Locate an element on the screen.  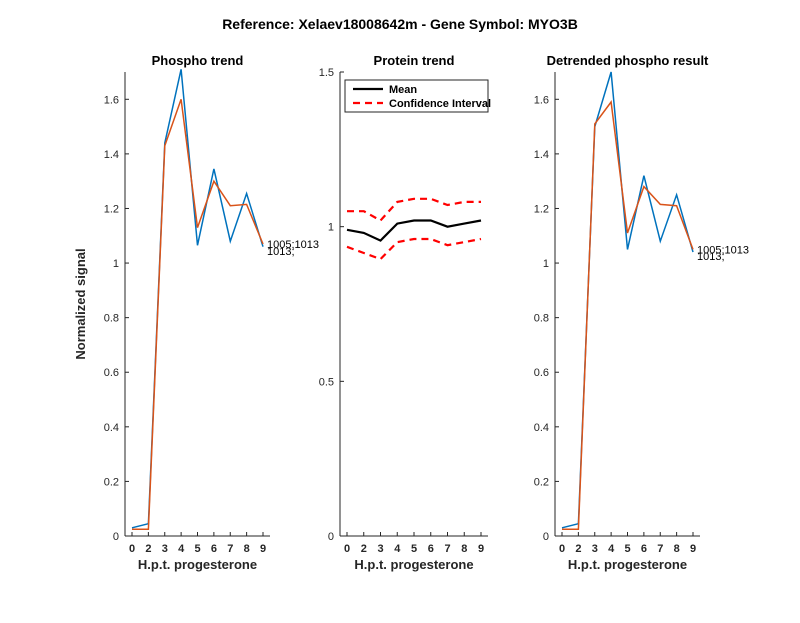
legend-label: Mean is located at coordinates (403, 90).